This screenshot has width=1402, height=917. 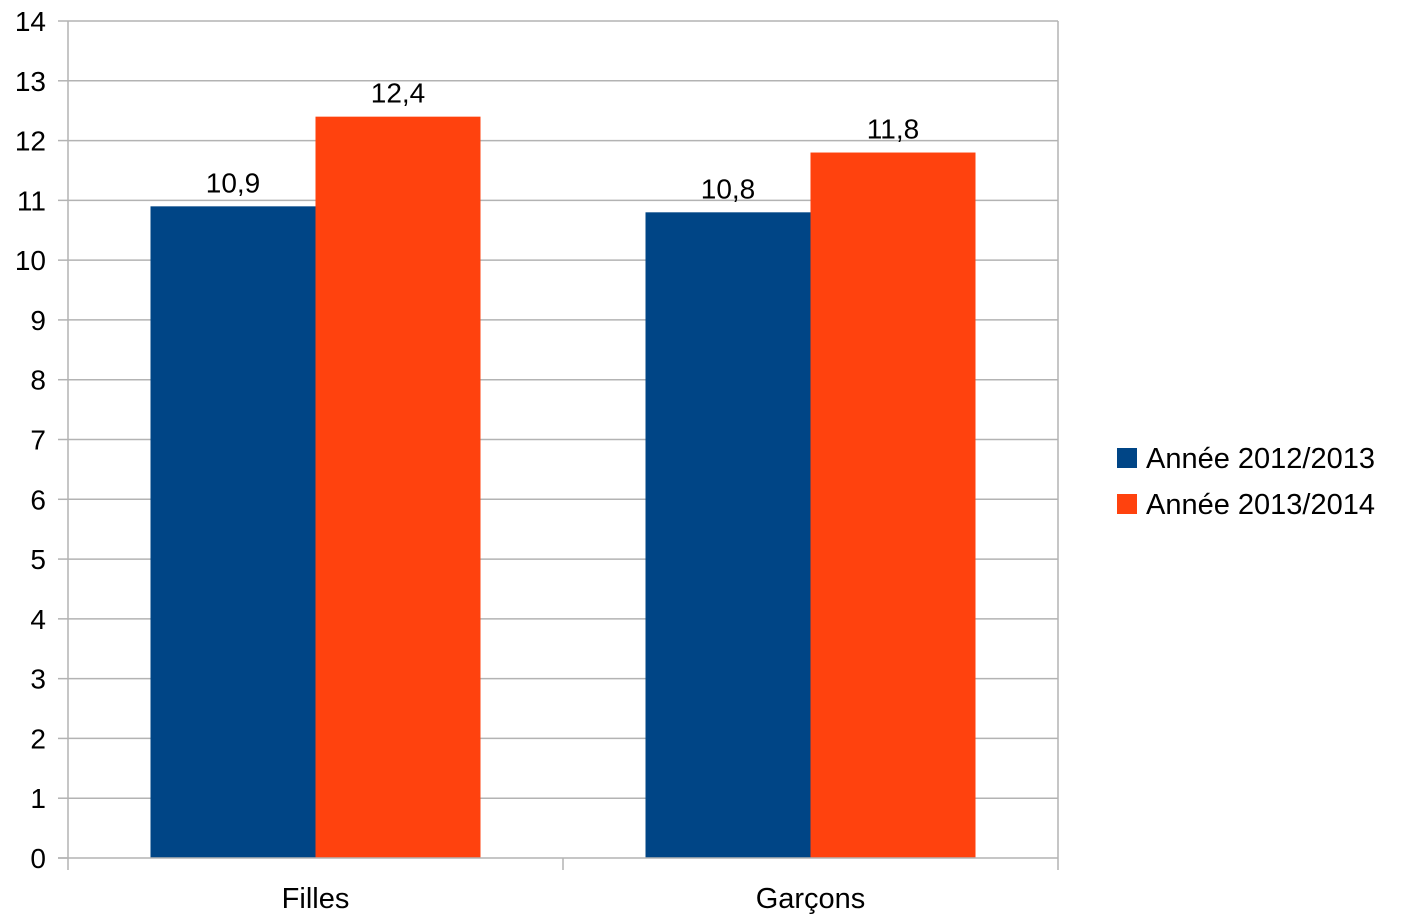 I want to click on bar-1-garons, so click(x=728, y=535).